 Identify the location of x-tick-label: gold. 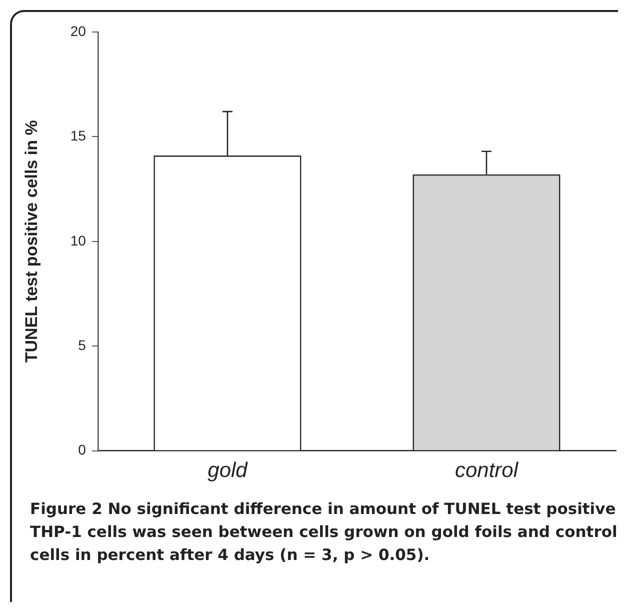
(228, 470).